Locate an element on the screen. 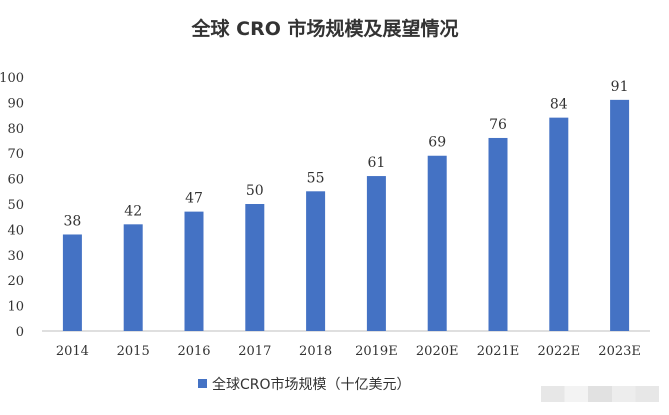 The image size is (669, 415). bar-2019E is located at coordinates (376, 253).